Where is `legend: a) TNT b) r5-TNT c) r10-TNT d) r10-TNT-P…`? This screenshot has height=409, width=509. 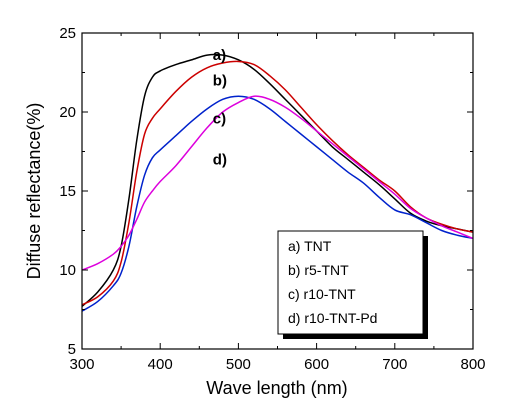 legend: a) TNT b) r5-TNT c) r10-TNT d) r10-TNT-P… is located at coordinates (352, 284).